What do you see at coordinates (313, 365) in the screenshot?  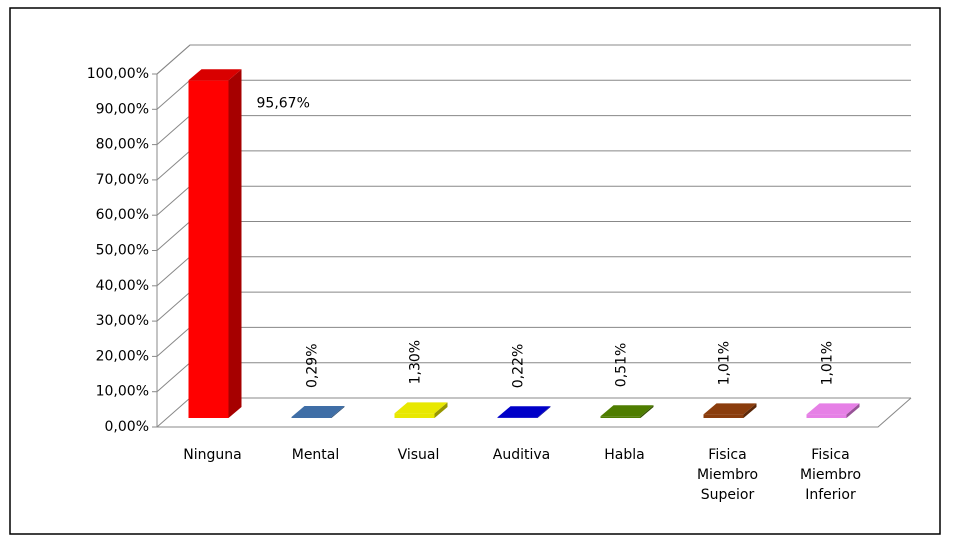 I see `value-label: 0,29%` at bounding box center [313, 365].